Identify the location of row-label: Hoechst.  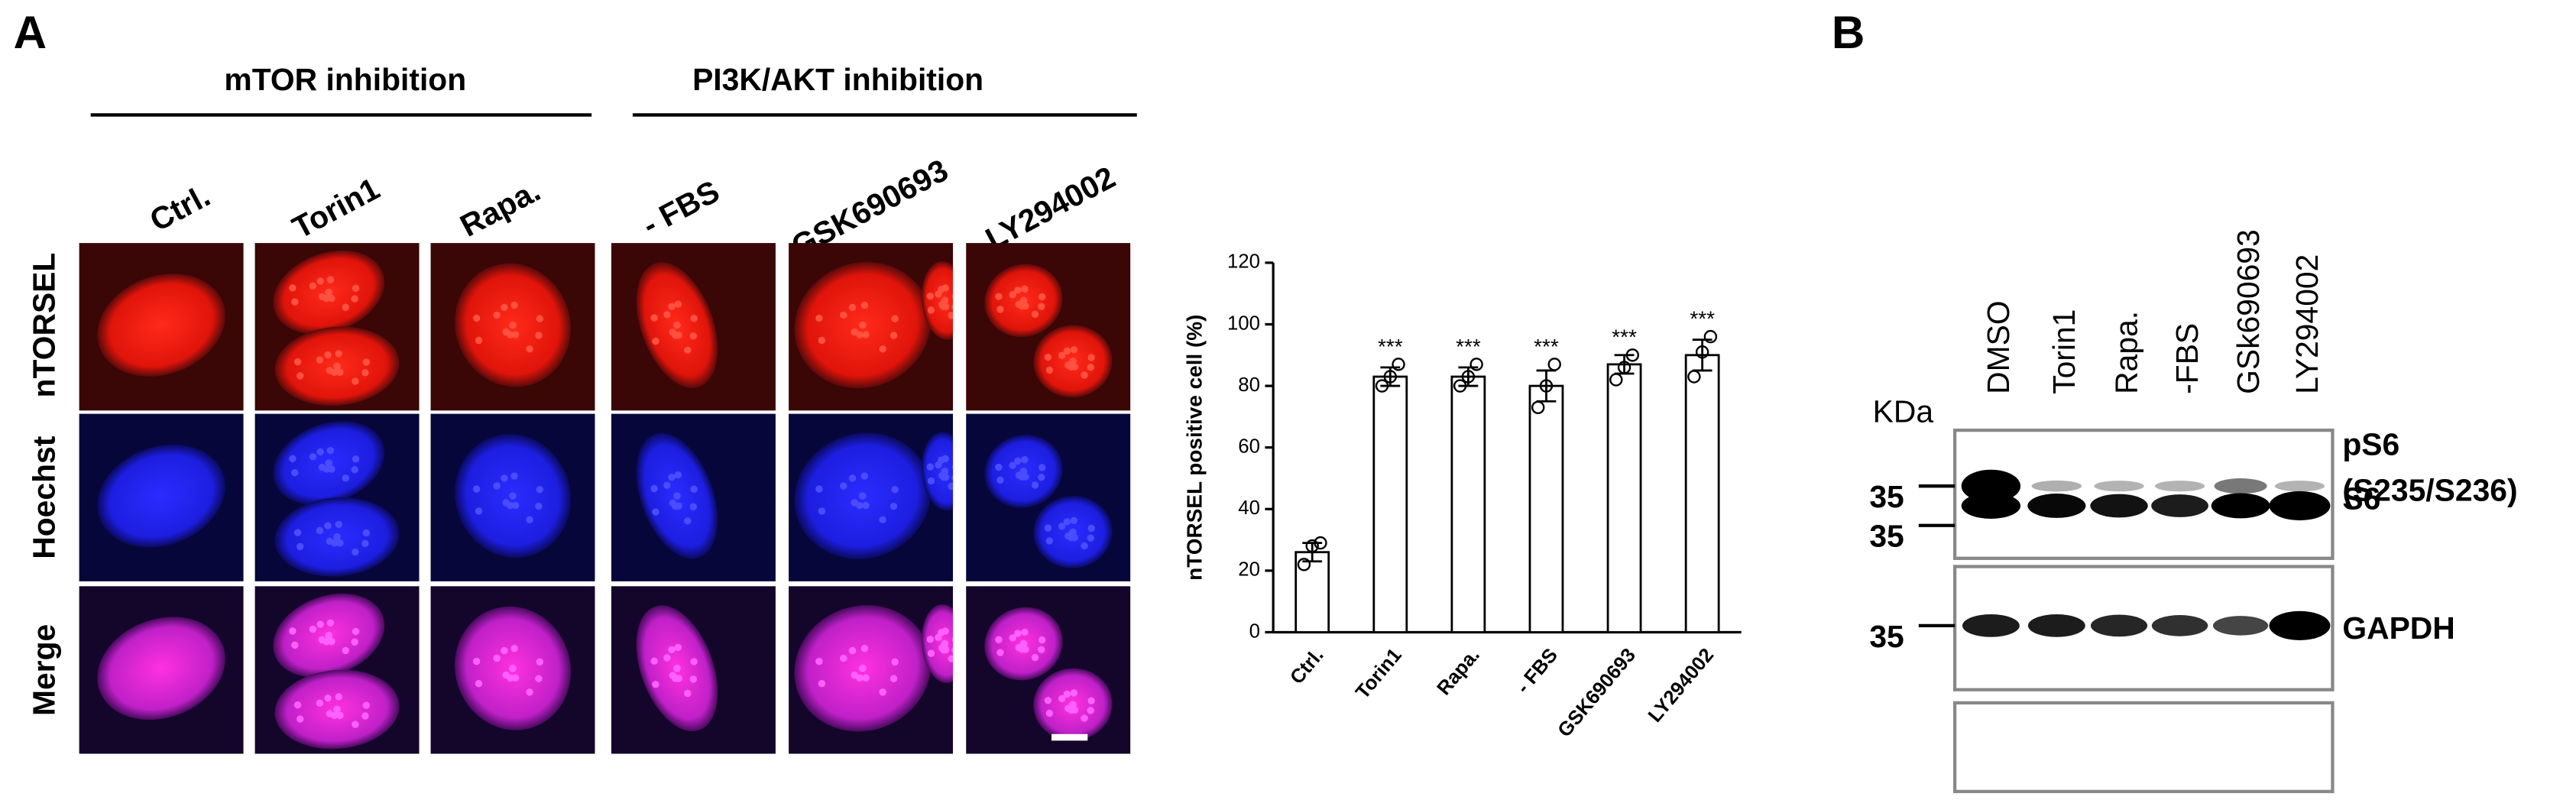
(44, 497).